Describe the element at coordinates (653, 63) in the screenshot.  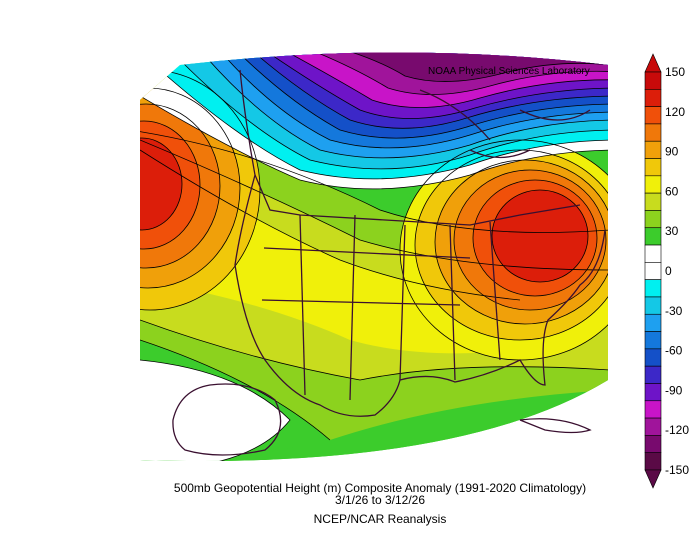
I see `colorbar-top-arrow` at that location.